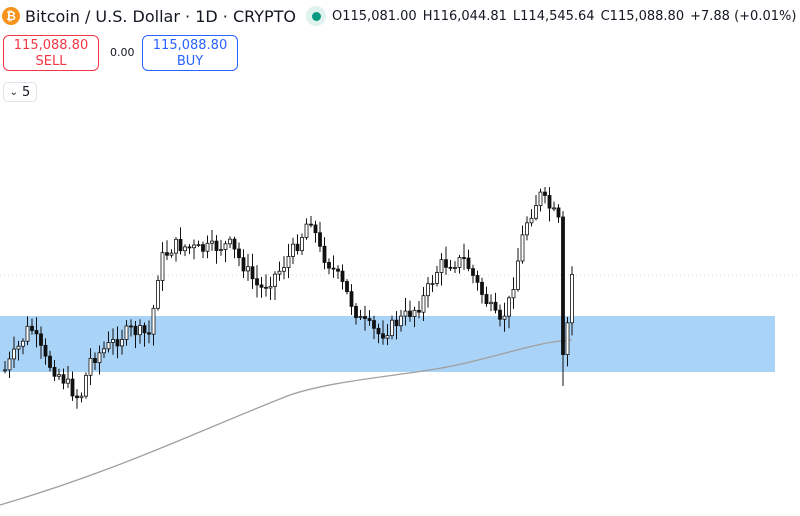 The width and height of the screenshot is (800, 516). Describe the element at coordinates (316, 16) in the screenshot. I see `market-status-icon` at that location.